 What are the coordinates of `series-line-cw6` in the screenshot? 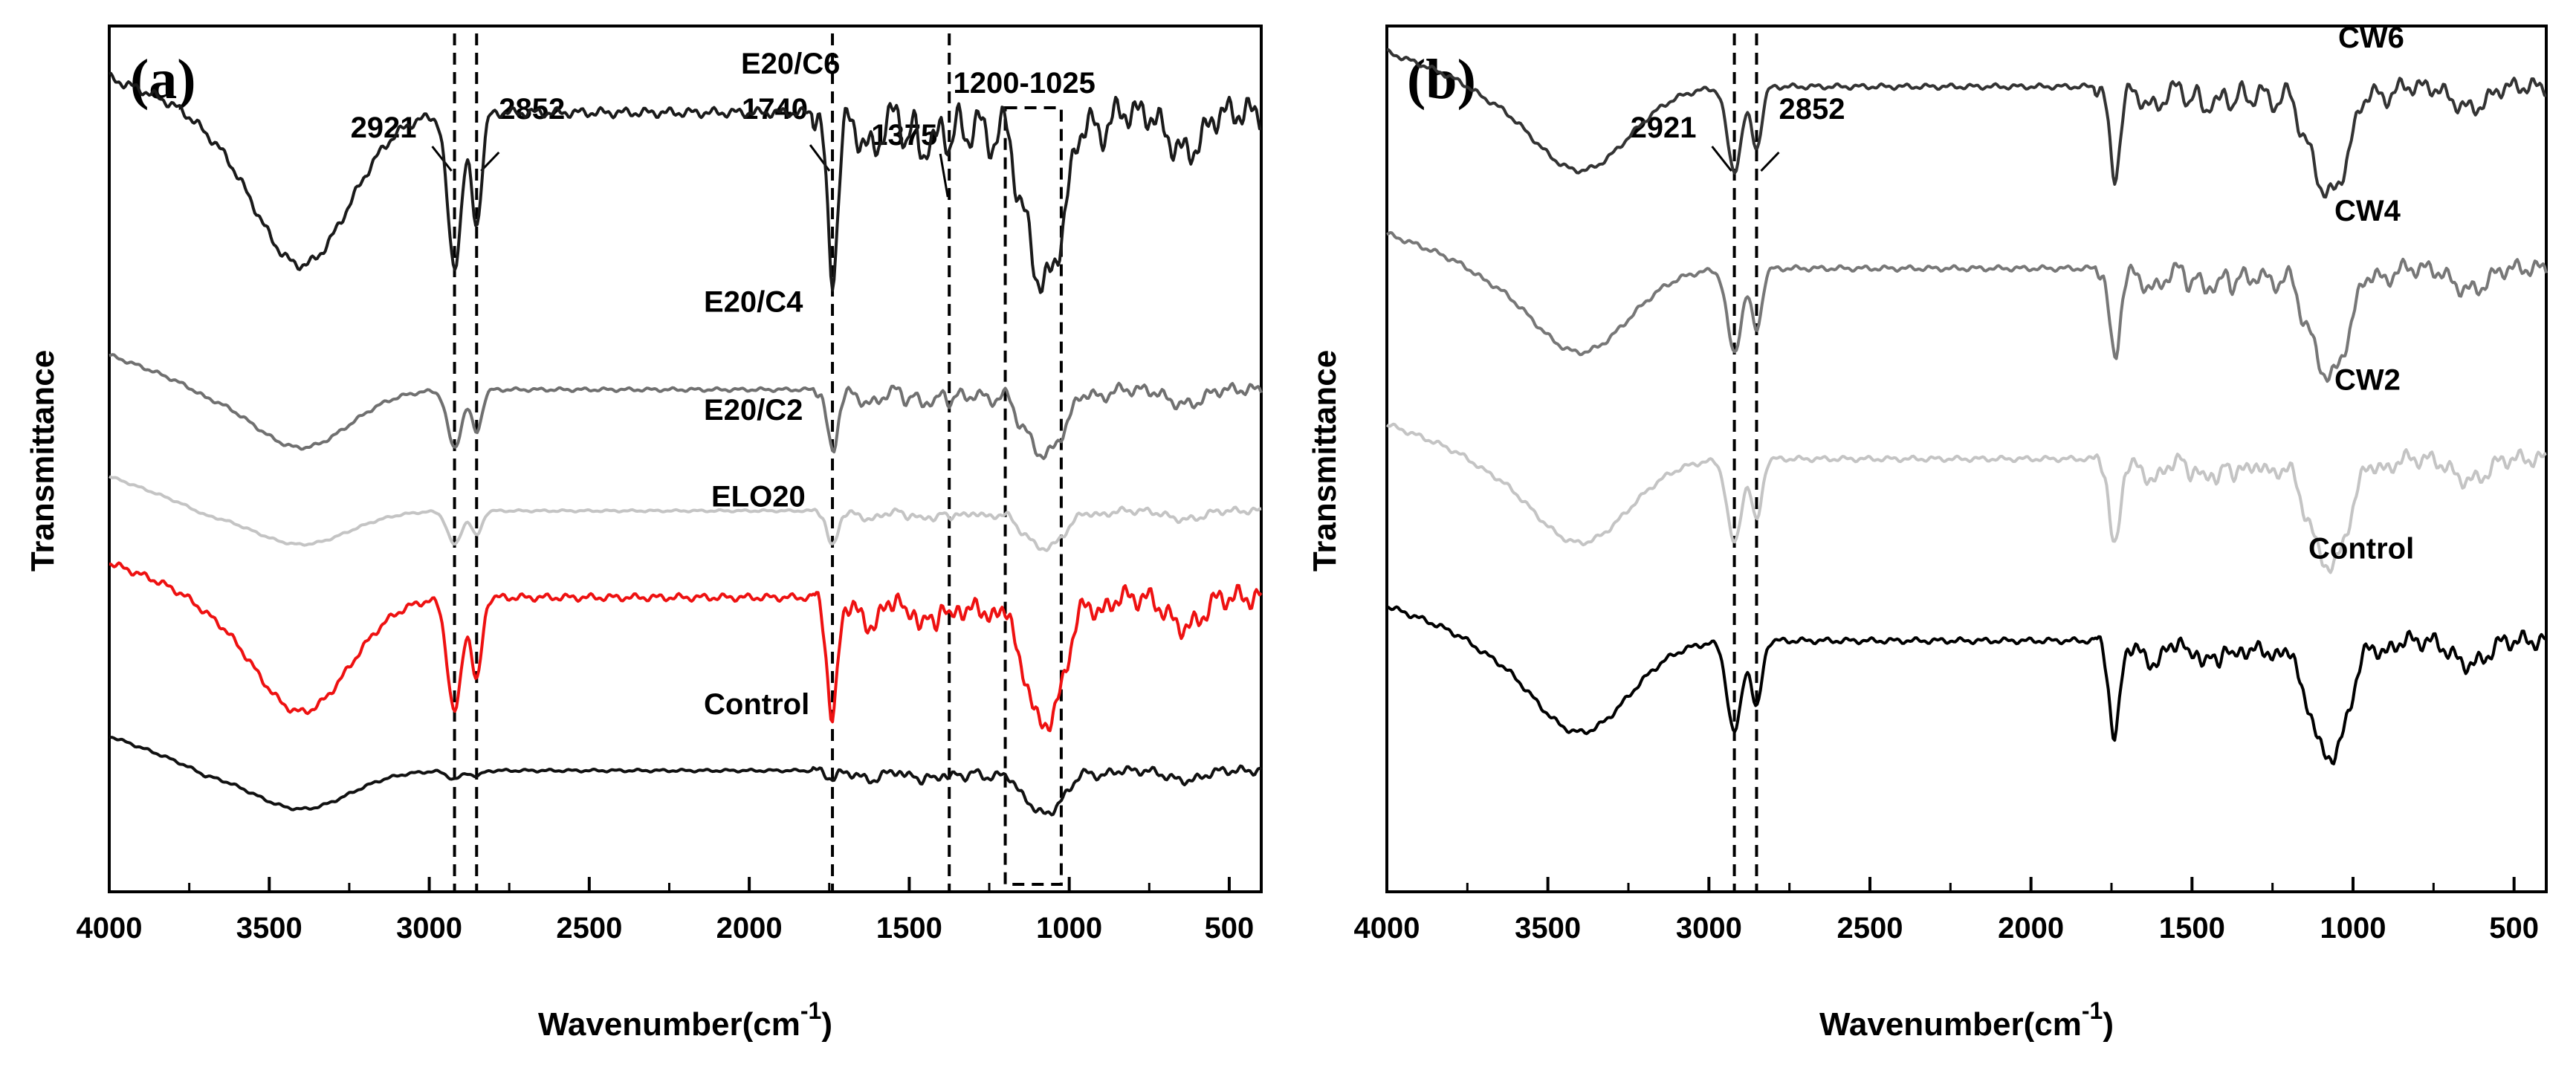 It's located at (1967, 123).